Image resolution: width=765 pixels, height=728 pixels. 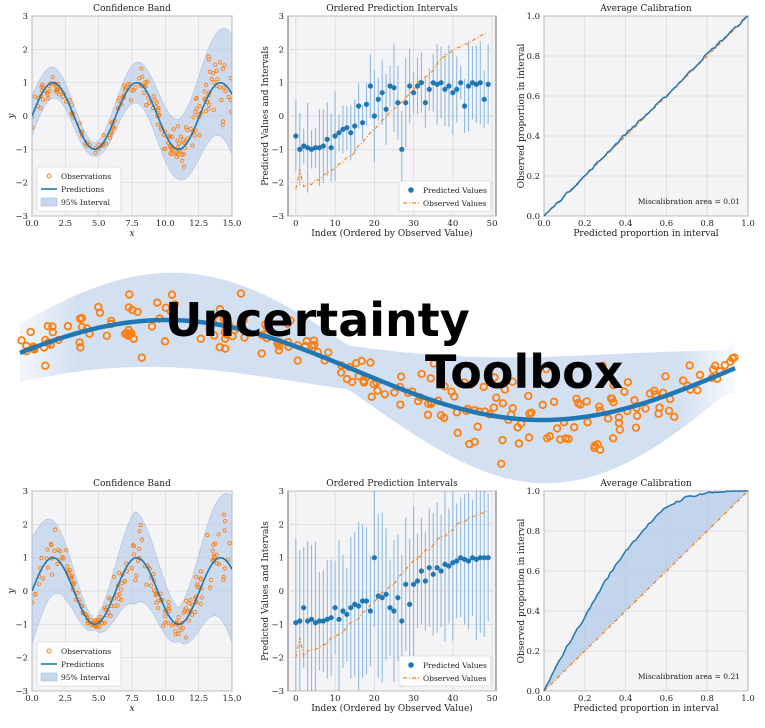 What do you see at coordinates (645, 9) in the screenshot?
I see `chart-title: Average Calibration` at bounding box center [645, 9].